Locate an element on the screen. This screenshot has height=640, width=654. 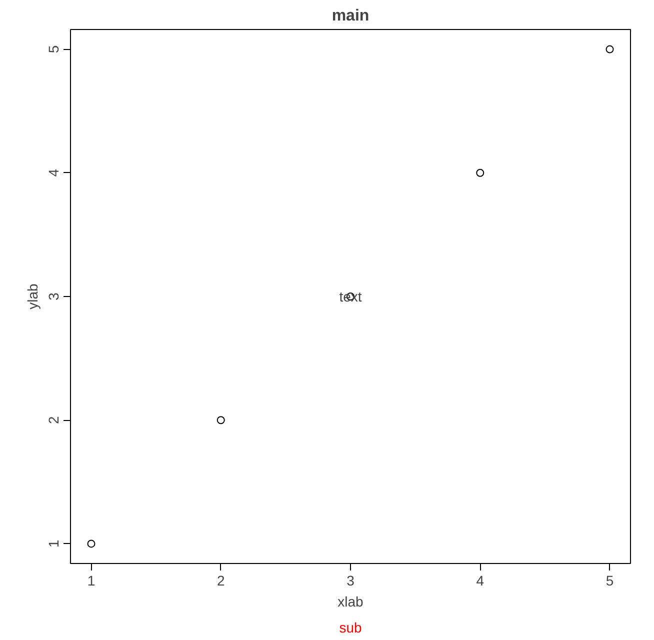
x-tick-label: 5 is located at coordinates (610, 580).